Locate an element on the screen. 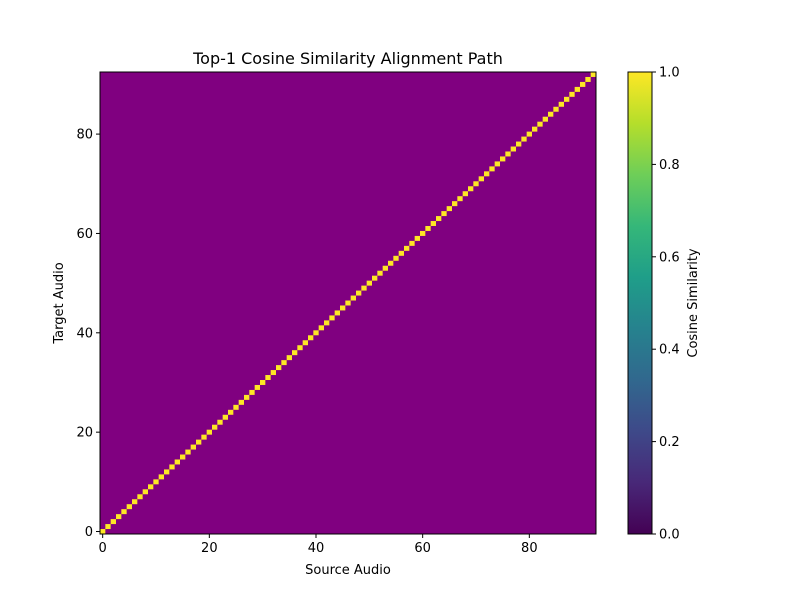 The width and height of the screenshot is (800, 604). colorbar-ticks: 0.0 0.2 0.4 0.6 0.8 1.0 is located at coordinates (666, 304).